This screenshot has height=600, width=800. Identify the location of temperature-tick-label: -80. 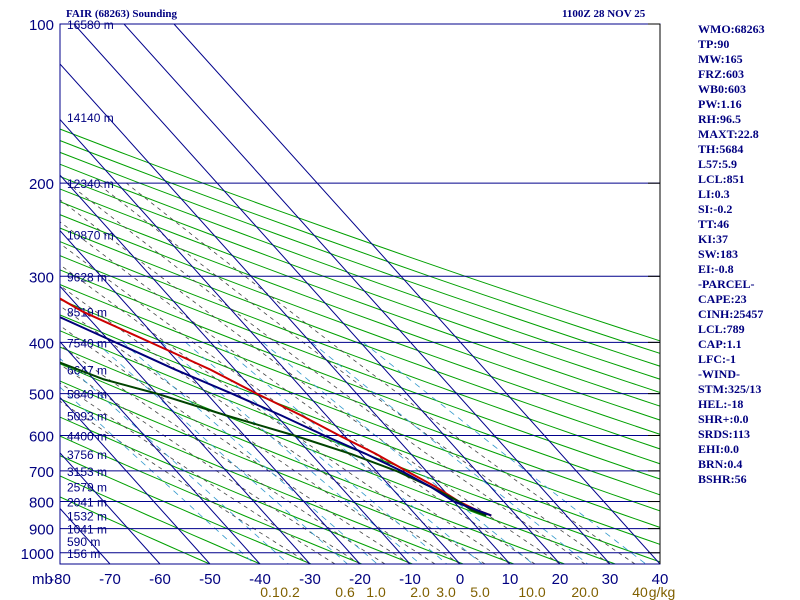
(60, 579).